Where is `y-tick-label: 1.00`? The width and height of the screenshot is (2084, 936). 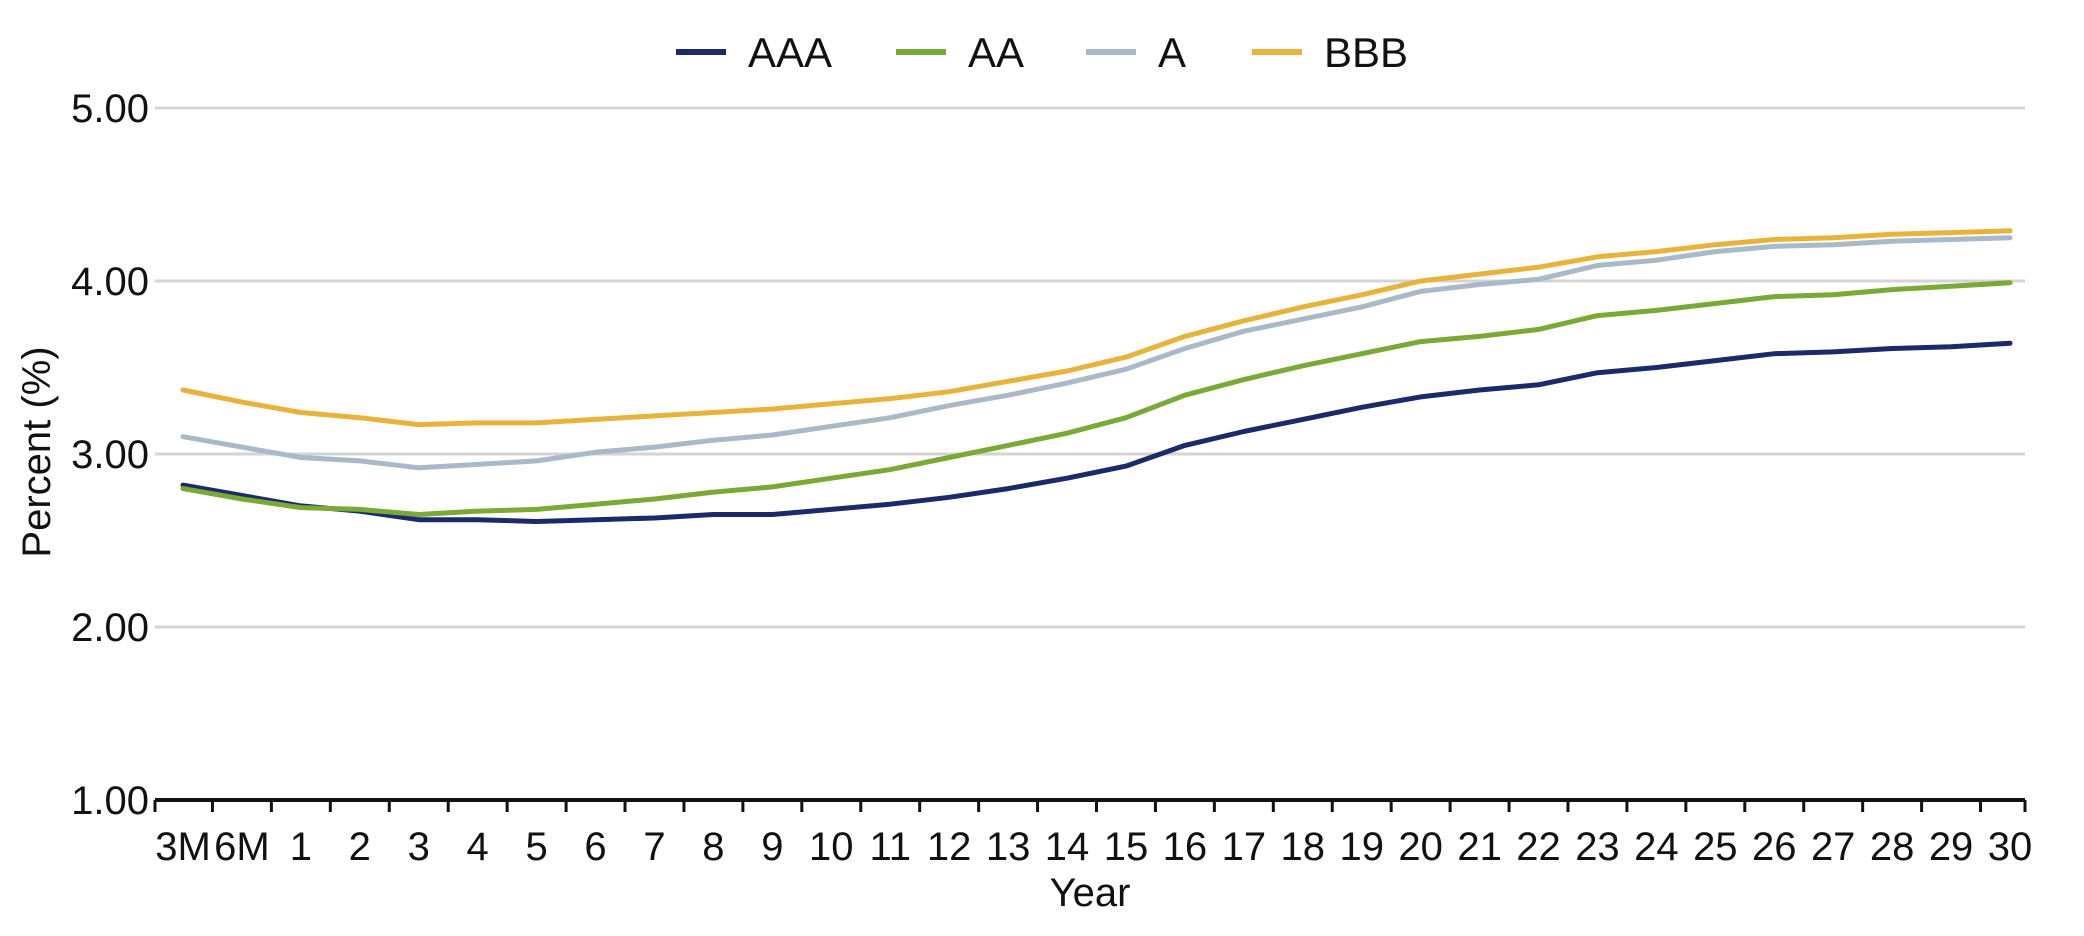 y-tick-label: 1.00 is located at coordinates (110, 801).